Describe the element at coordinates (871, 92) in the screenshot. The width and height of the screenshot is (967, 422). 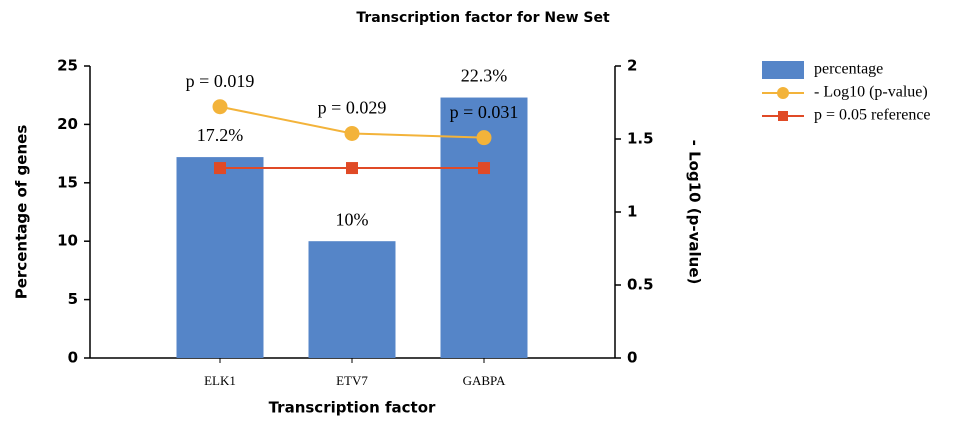
I see `legend-label: - Log10 (p-value)` at that location.